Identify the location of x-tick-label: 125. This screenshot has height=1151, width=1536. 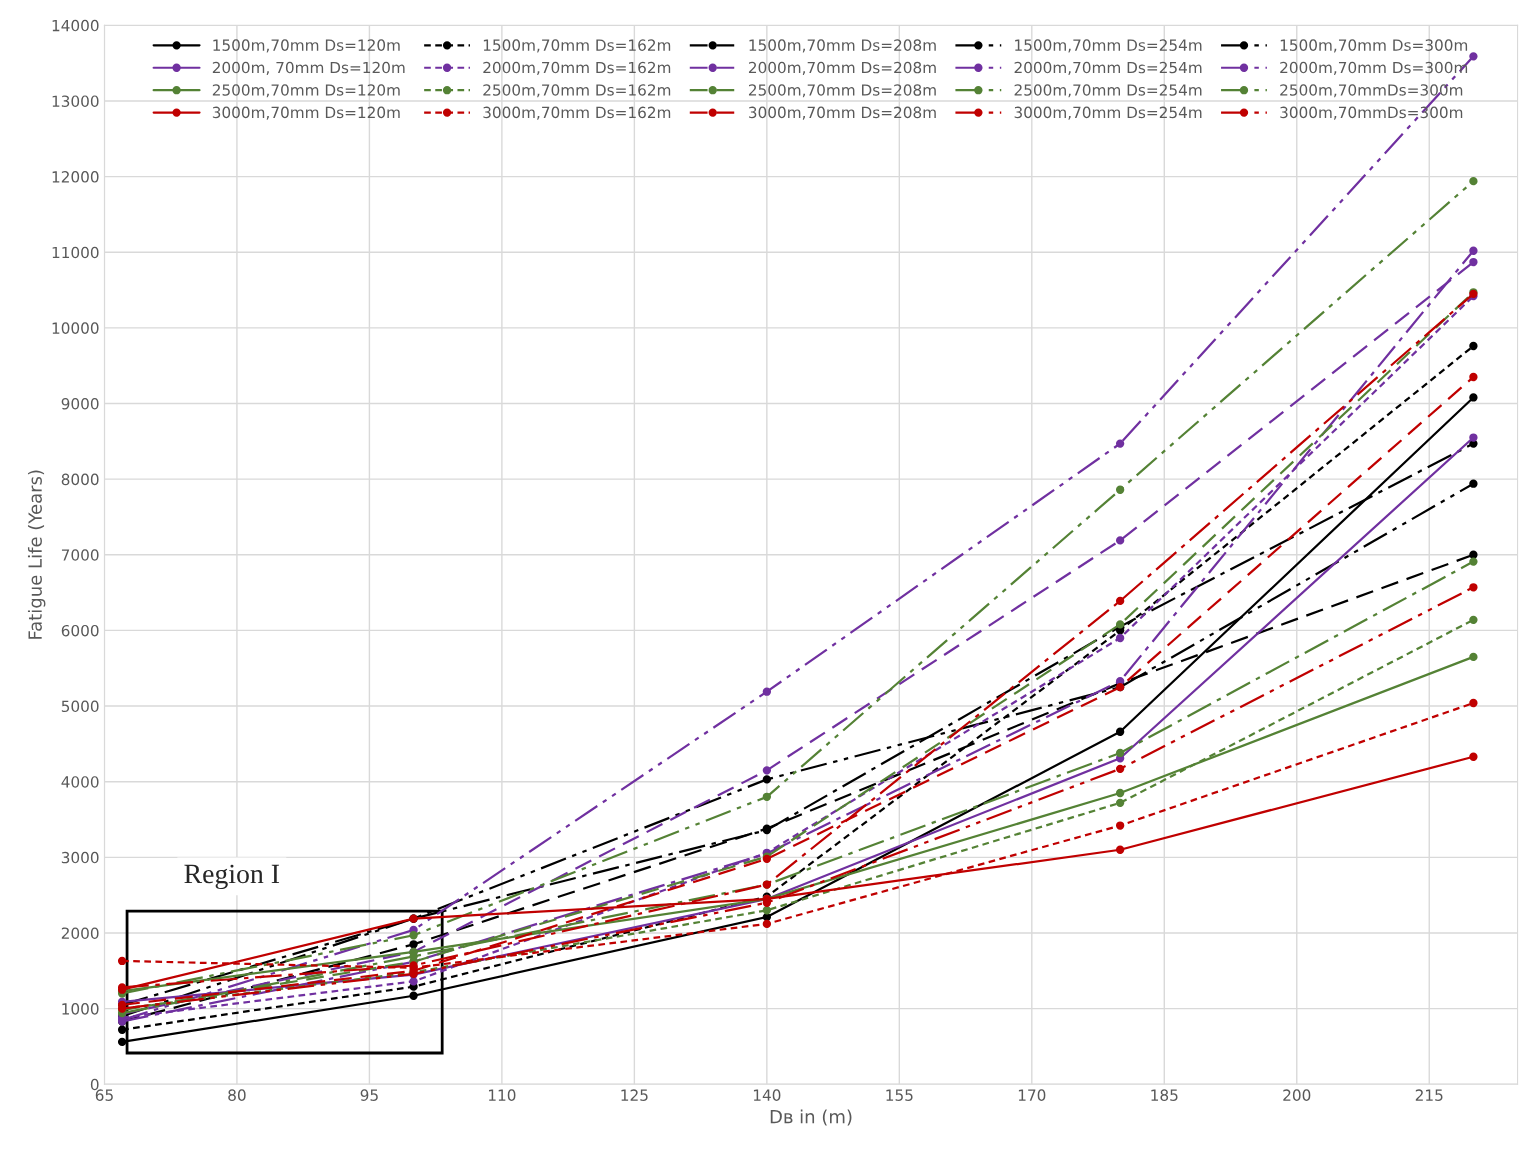
(634, 1095).